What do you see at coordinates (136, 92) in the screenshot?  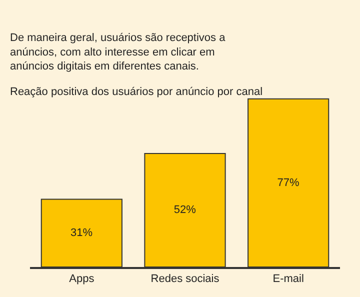 I see `chart-subtitle: Reação positiva dos usuários por anúncio por canal` at bounding box center [136, 92].